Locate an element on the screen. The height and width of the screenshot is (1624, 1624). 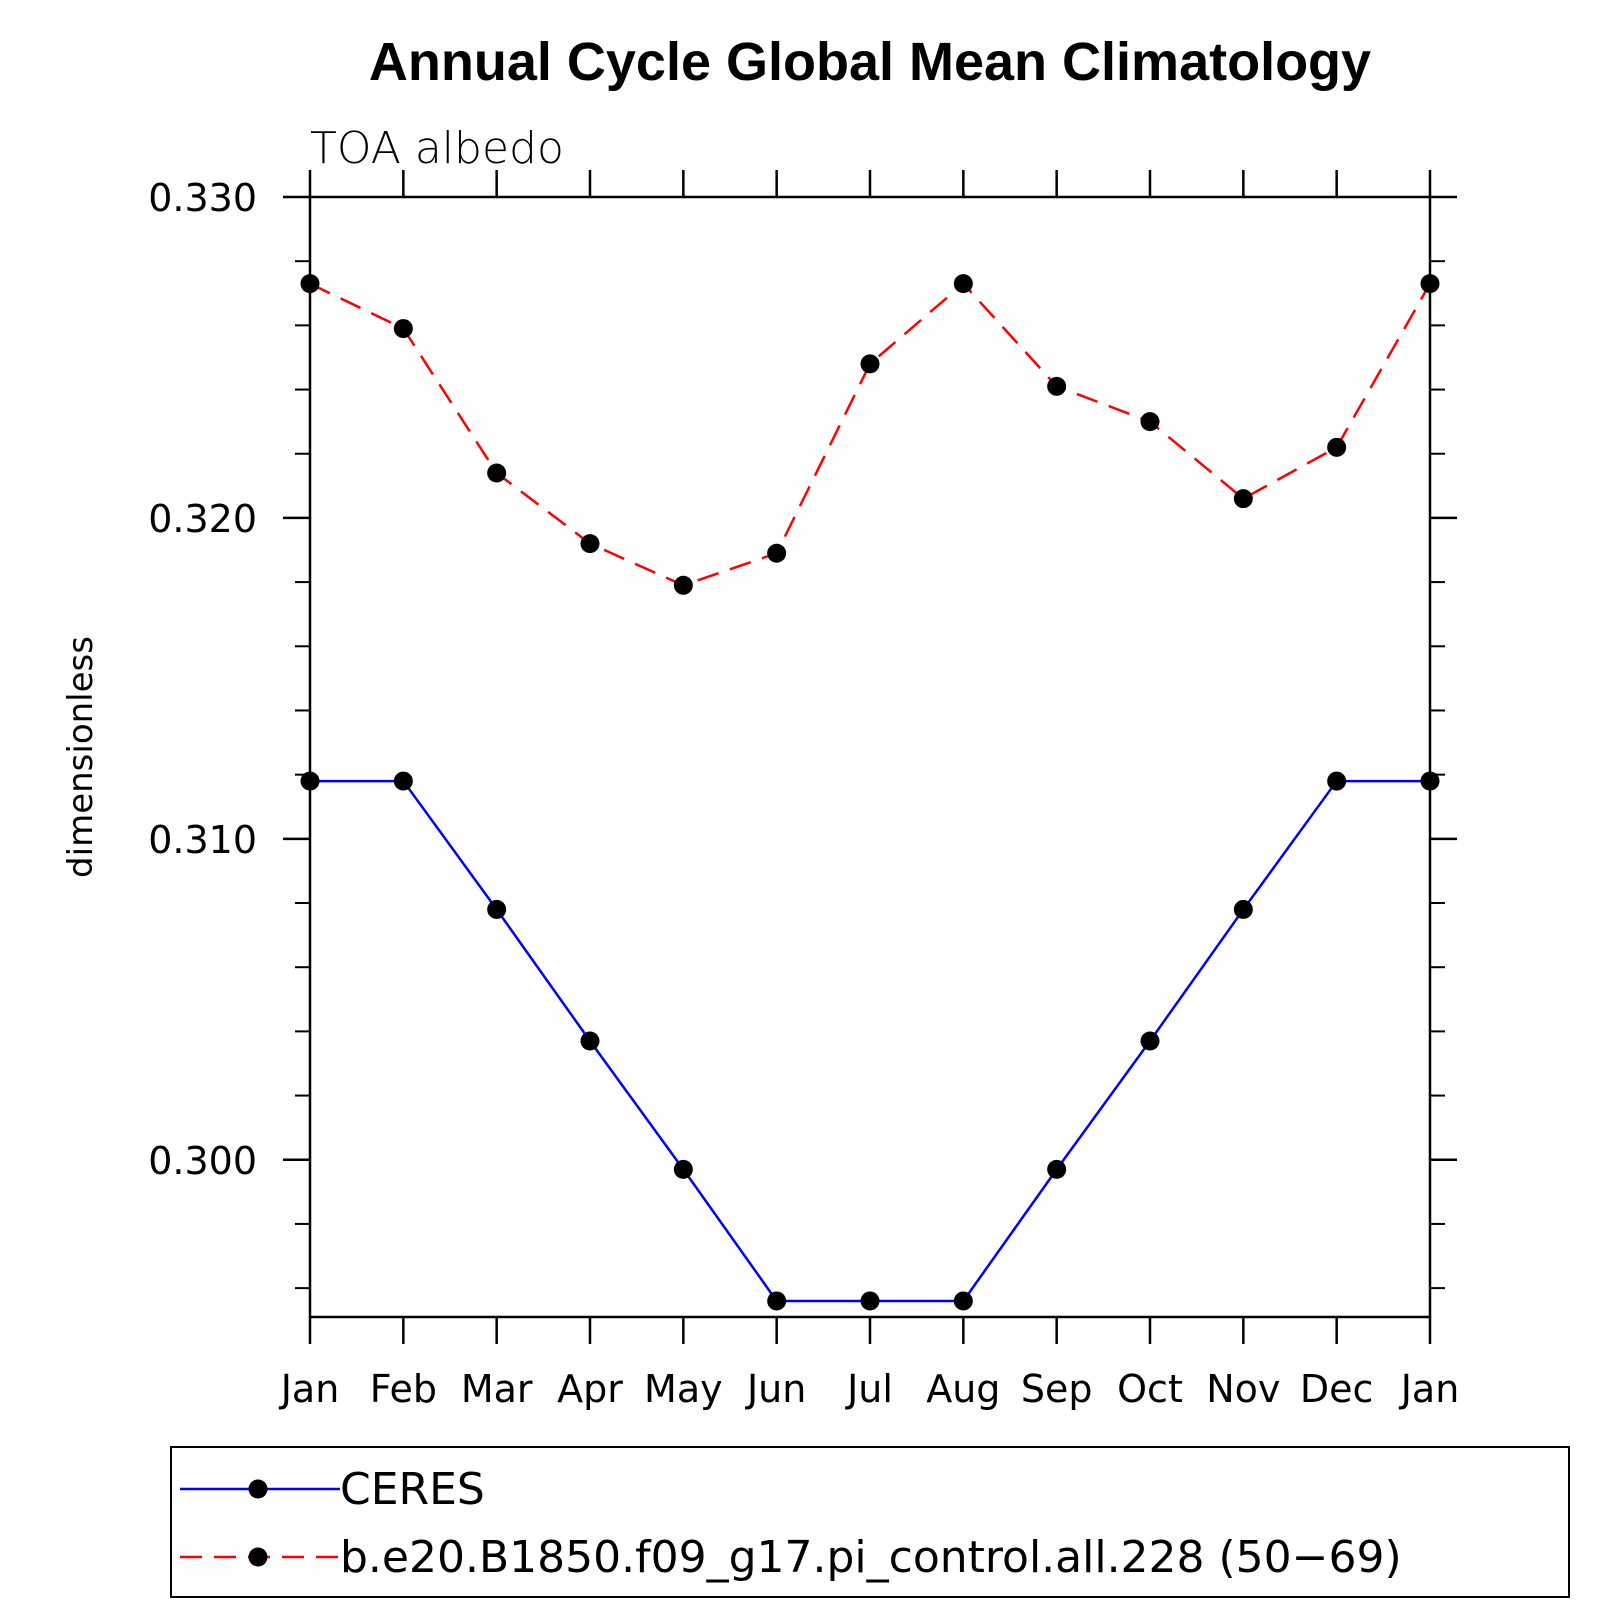
x-tick-label: Oct is located at coordinates (1150, 1389).